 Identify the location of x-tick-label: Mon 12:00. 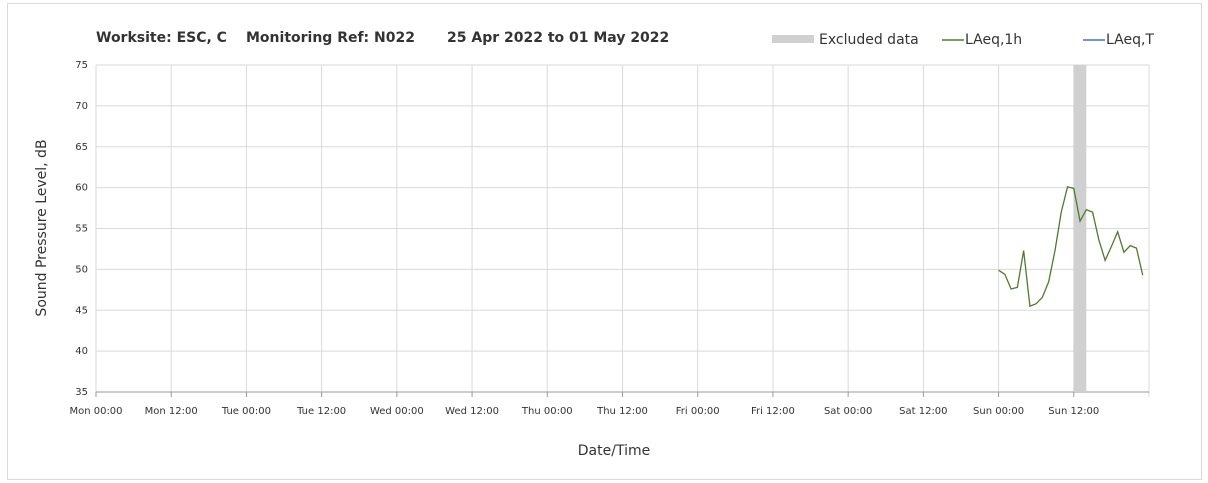
(171, 411).